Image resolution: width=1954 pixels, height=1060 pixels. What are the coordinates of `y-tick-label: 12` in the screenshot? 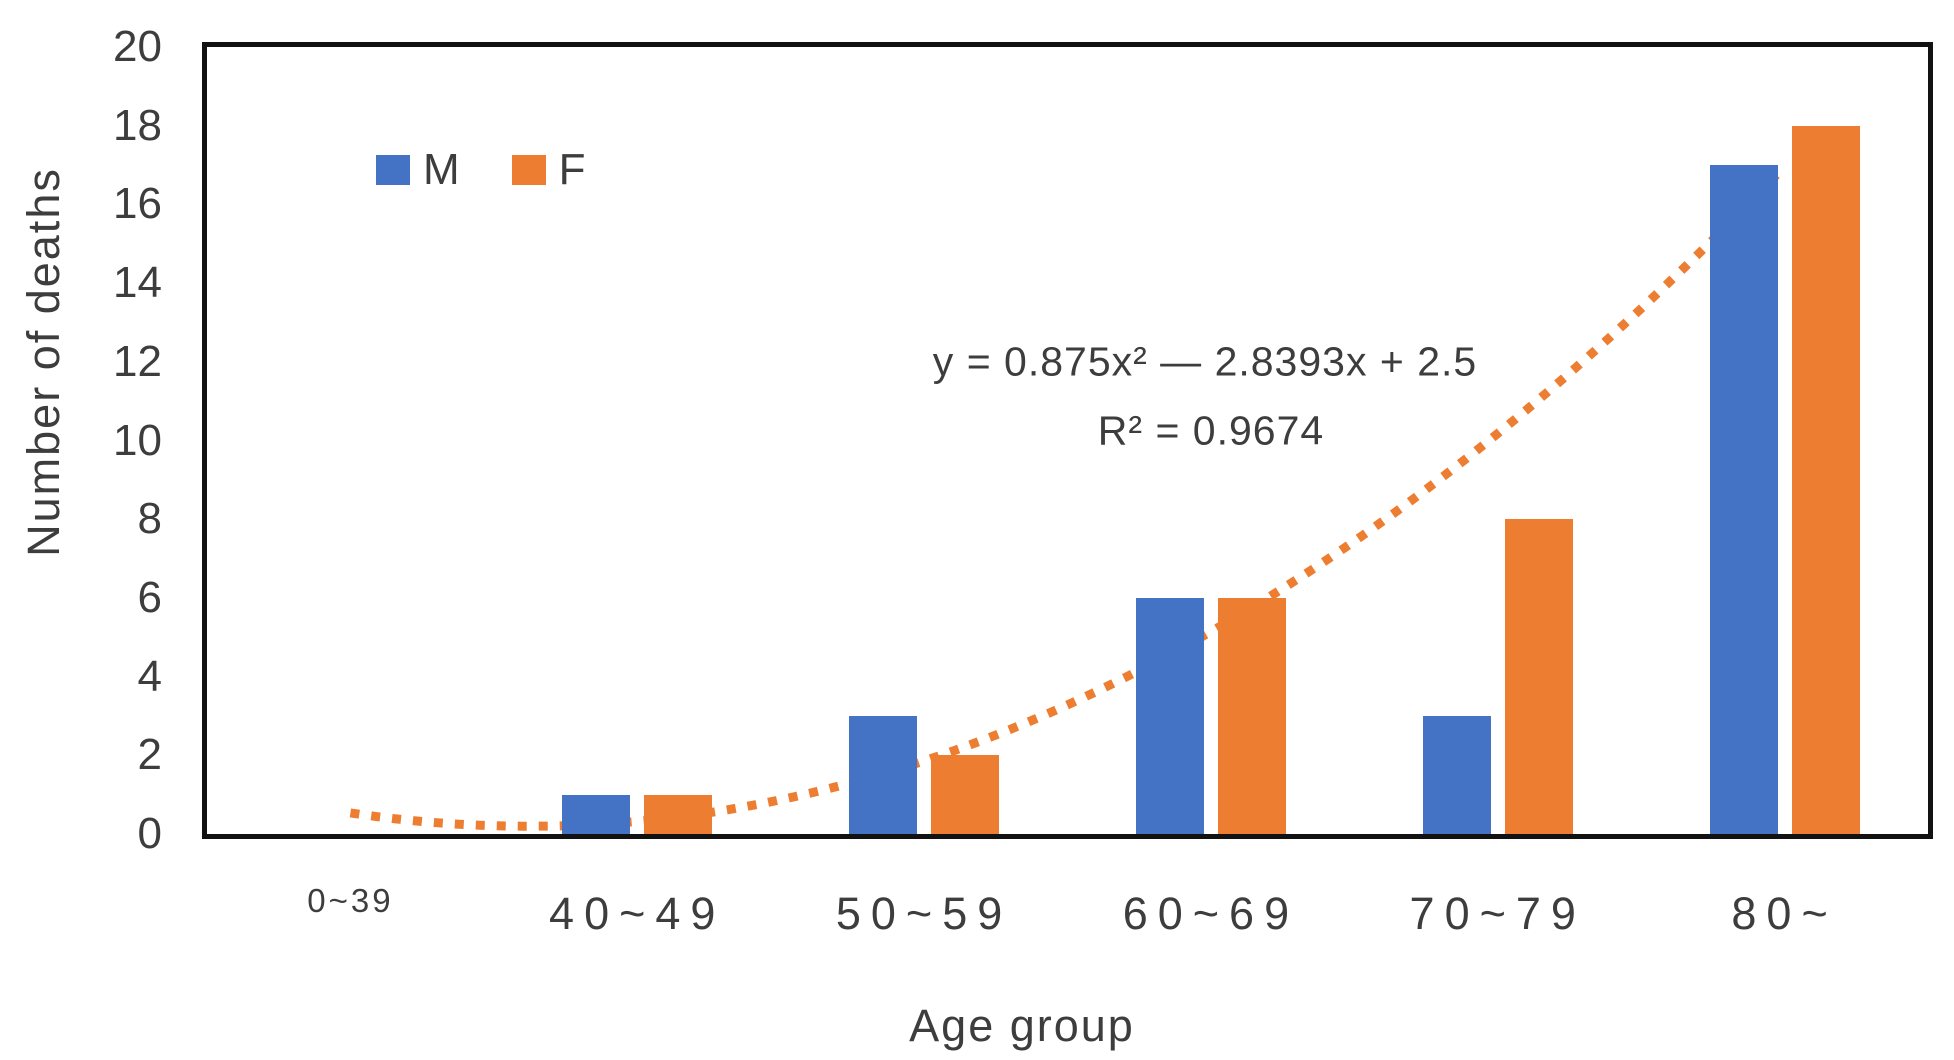 It's located at (137, 361).